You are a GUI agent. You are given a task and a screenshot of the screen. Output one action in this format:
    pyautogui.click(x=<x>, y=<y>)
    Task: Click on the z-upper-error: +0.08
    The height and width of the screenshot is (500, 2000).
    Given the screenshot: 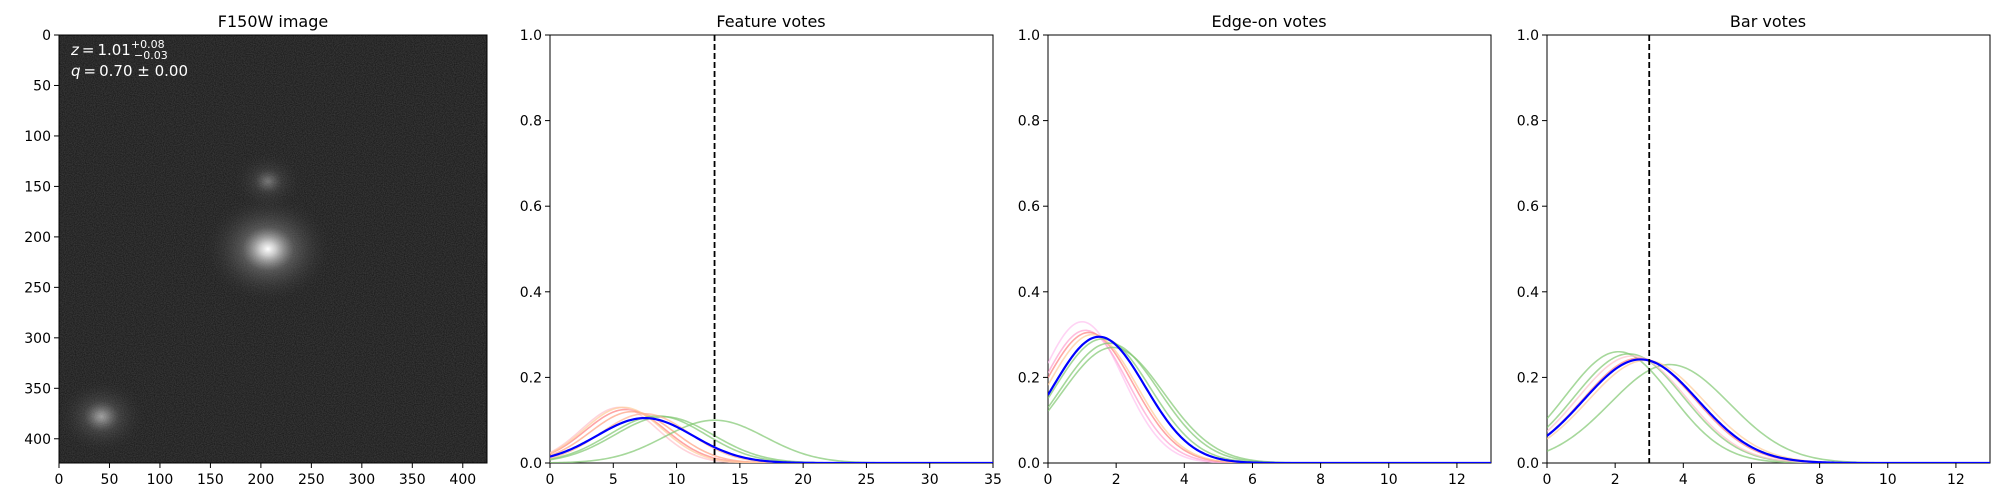 What is the action you would take?
    pyautogui.click(x=148, y=44)
    